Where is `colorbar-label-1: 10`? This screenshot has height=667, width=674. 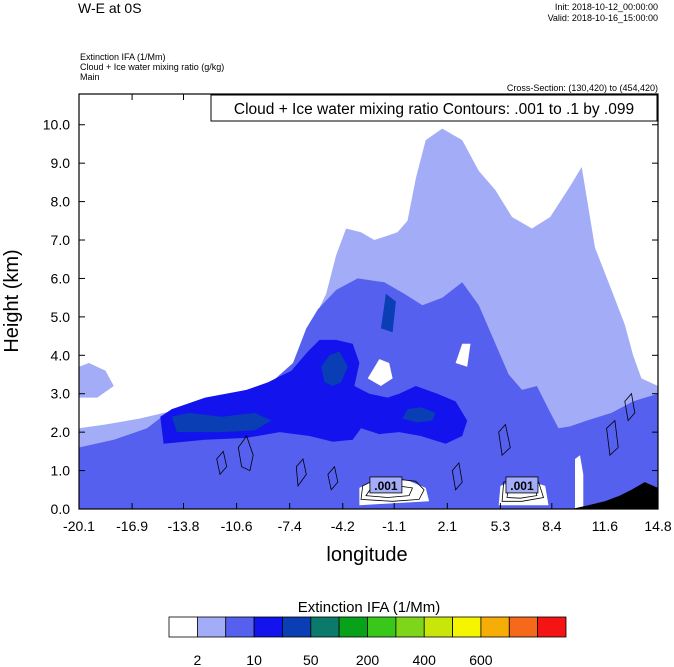
colorbar-label-1: 10 is located at coordinates (254, 659).